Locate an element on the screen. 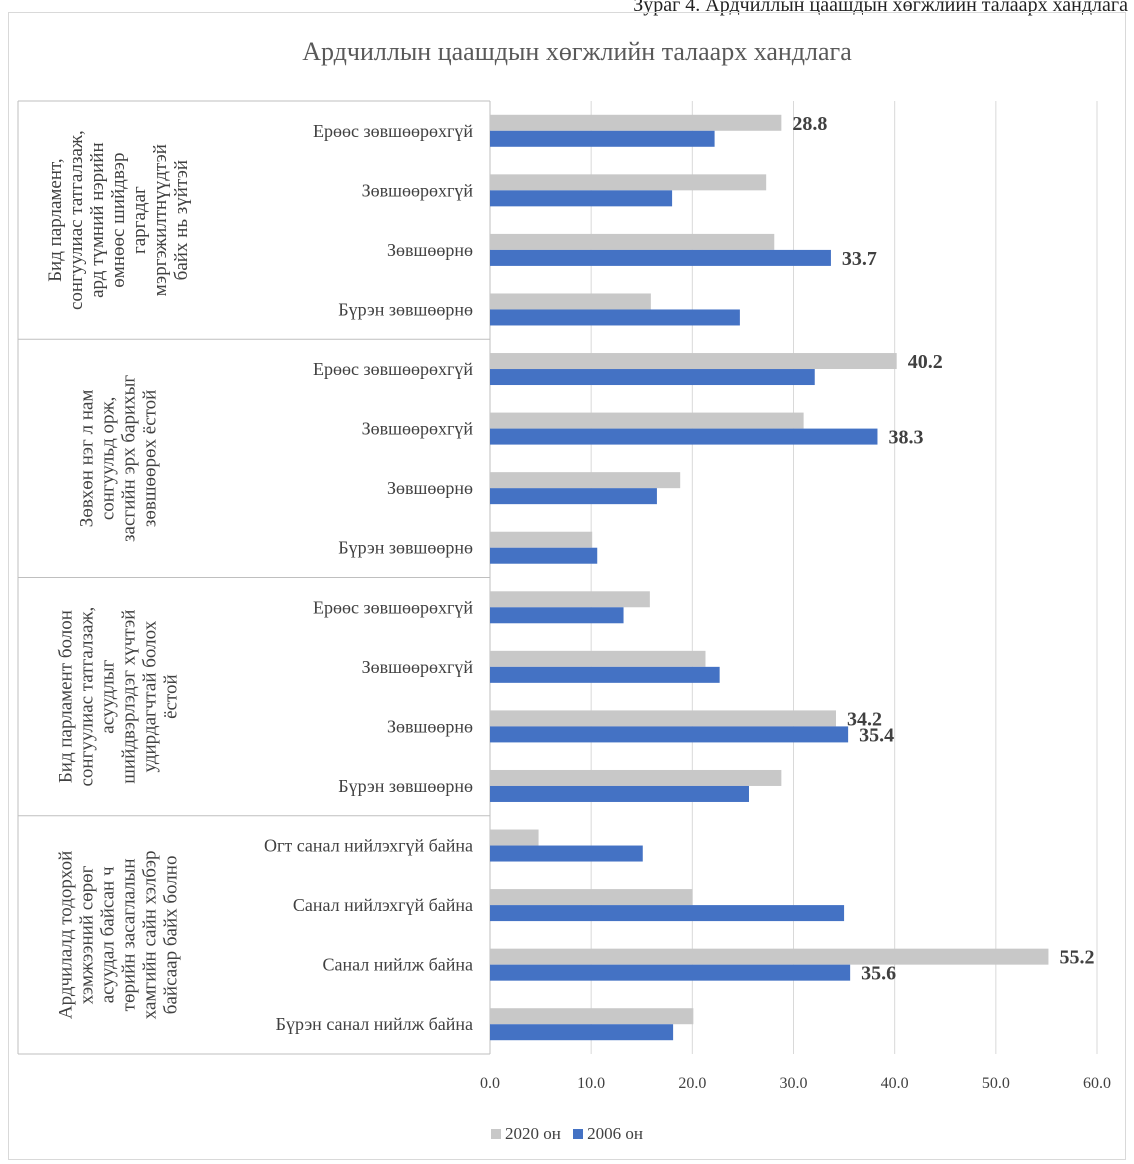  group-label-line: засгийн эрх барихыг is located at coordinates (129, 458).